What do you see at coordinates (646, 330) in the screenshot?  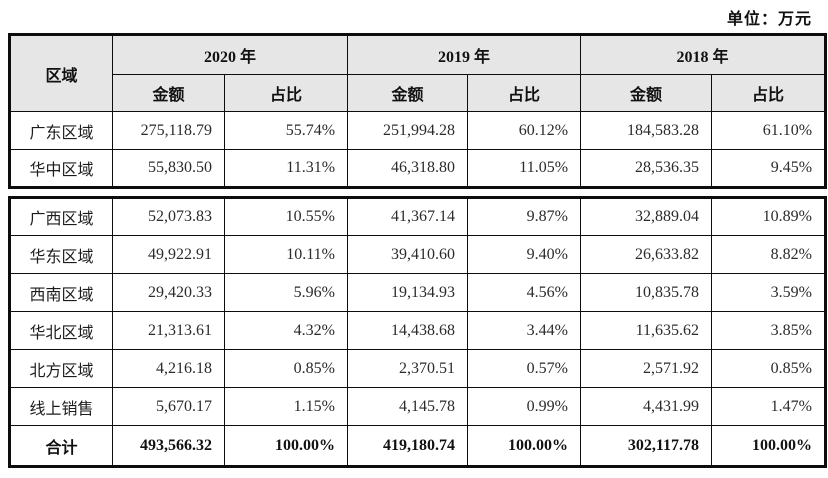 I see `amount-cell: 11,635.62` at bounding box center [646, 330].